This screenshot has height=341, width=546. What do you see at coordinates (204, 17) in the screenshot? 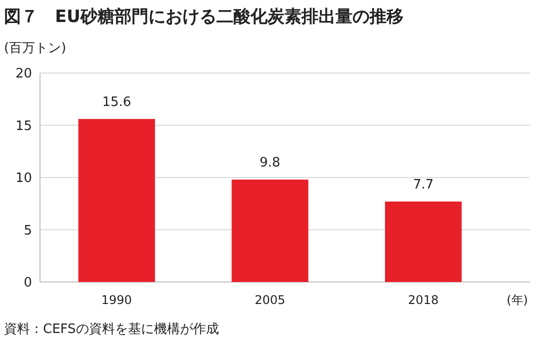
I see `chart-title: 図７ EU砂糖部門における二酸化炭素排出量の推移` at bounding box center [204, 17].